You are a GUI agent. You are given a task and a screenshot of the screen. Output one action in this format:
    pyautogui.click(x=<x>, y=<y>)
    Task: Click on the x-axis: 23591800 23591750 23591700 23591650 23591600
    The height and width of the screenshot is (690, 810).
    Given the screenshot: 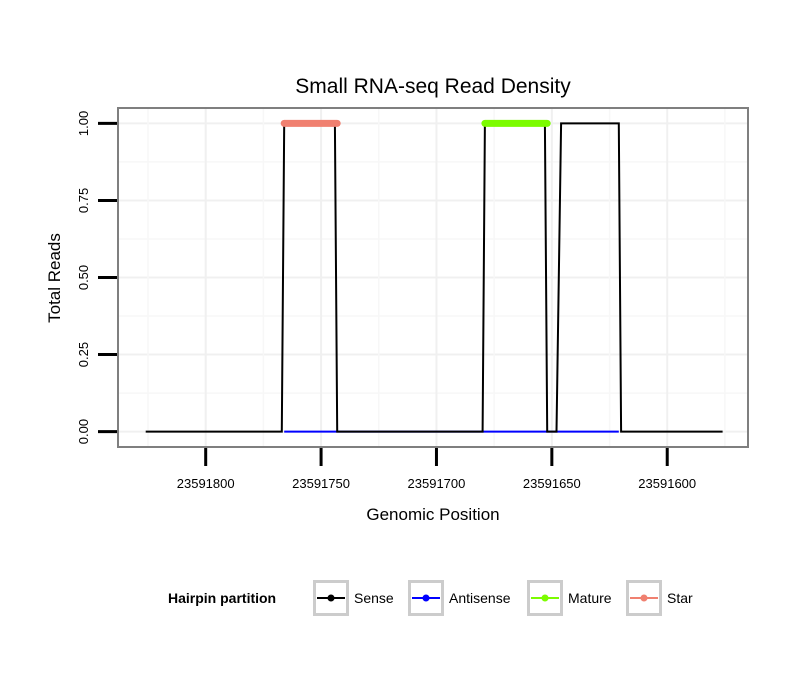 What is the action you would take?
    pyautogui.click(x=436, y=469)
    